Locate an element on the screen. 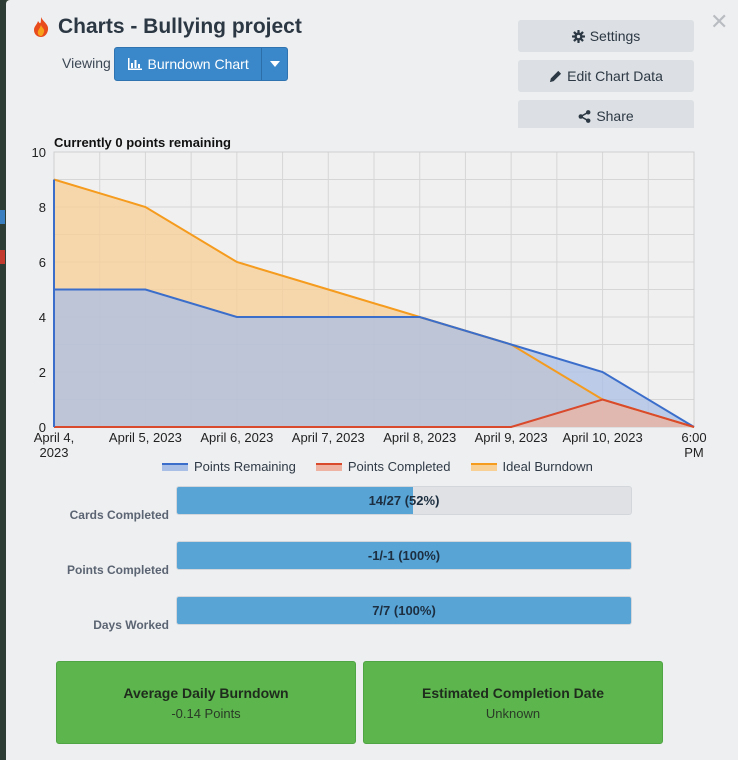 The width and height of the screenshot is (738, 760). x-tick-label: April 5, 2023 is located at coordinates (145, 437).